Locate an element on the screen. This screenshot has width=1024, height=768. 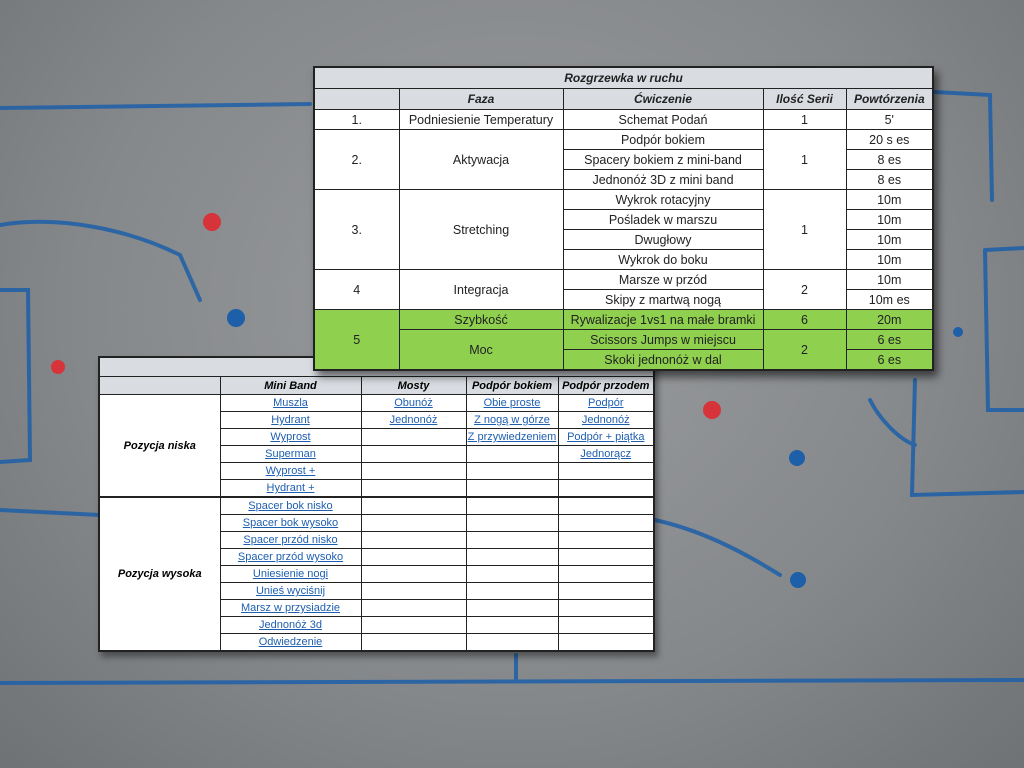
exercise-link: Hydrant is located at coordinates (290, 420).